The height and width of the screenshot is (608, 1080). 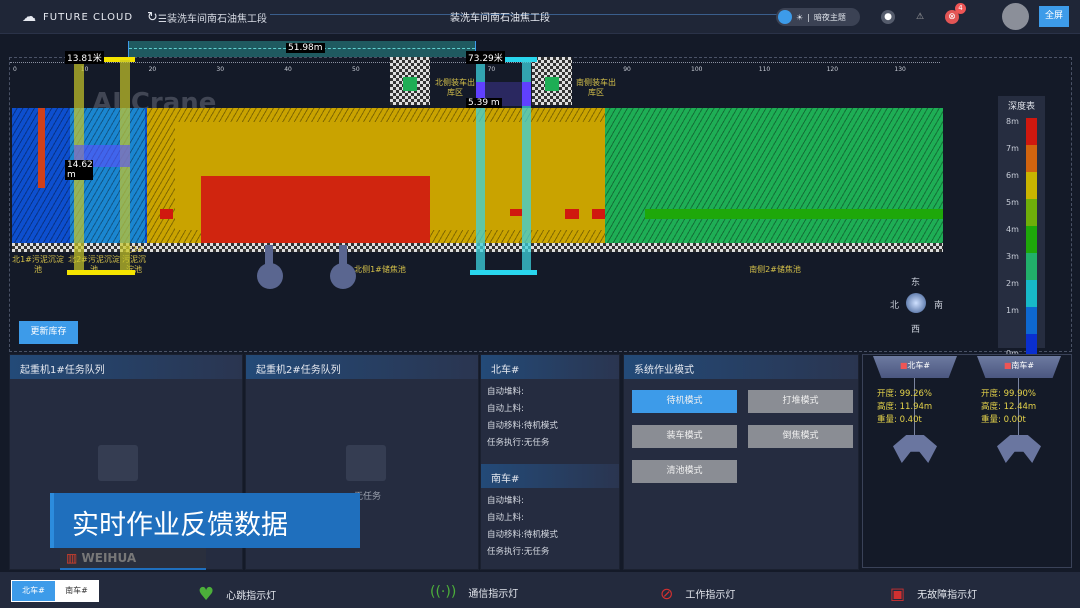 What do you see at coordinates (79, 170) in the screenshot?
I see `crane1-height: 14.62 m` at bounding box center [79, 170].